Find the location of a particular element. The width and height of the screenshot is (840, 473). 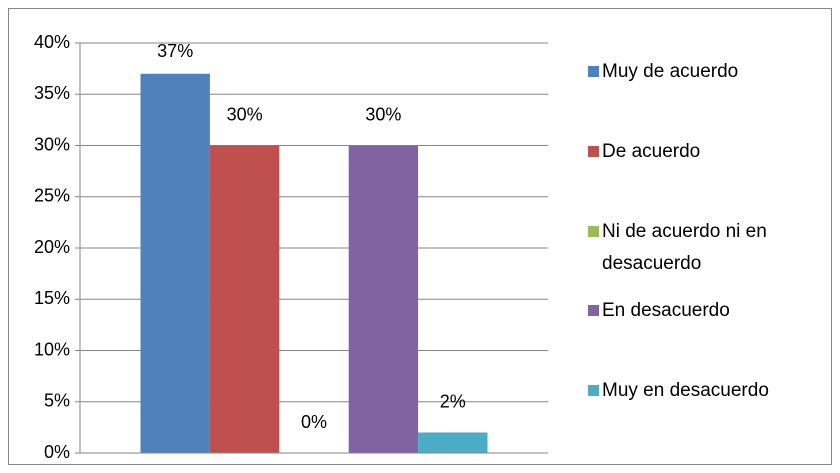

legend-label: De acuerdo is located at coordinates (651, 151).